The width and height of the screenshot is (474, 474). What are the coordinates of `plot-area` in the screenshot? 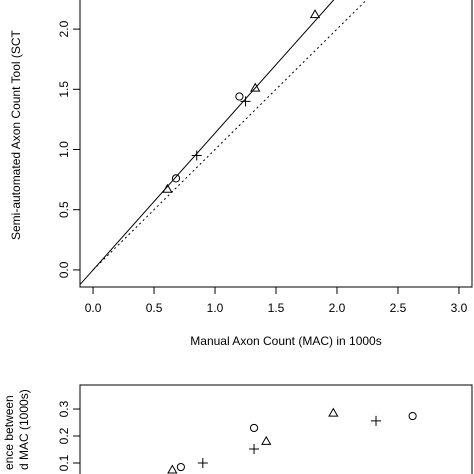 It's located at (292, 440).